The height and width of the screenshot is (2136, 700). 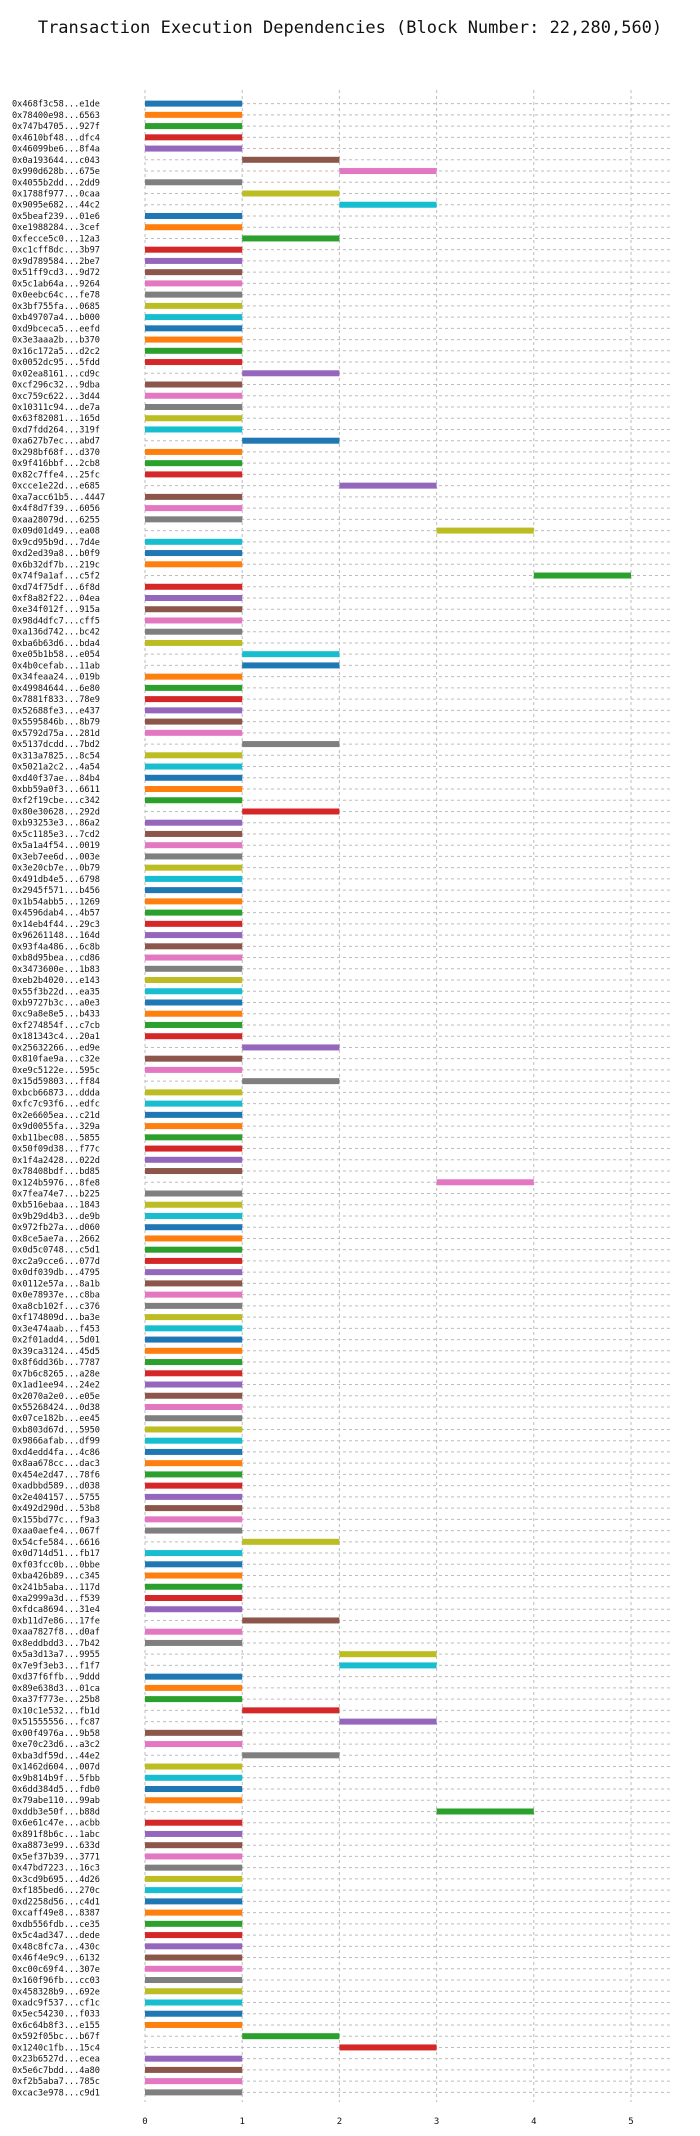 I want to click on transaction-label: 0xcf296c32...9dba, so click(x=56, y=386).